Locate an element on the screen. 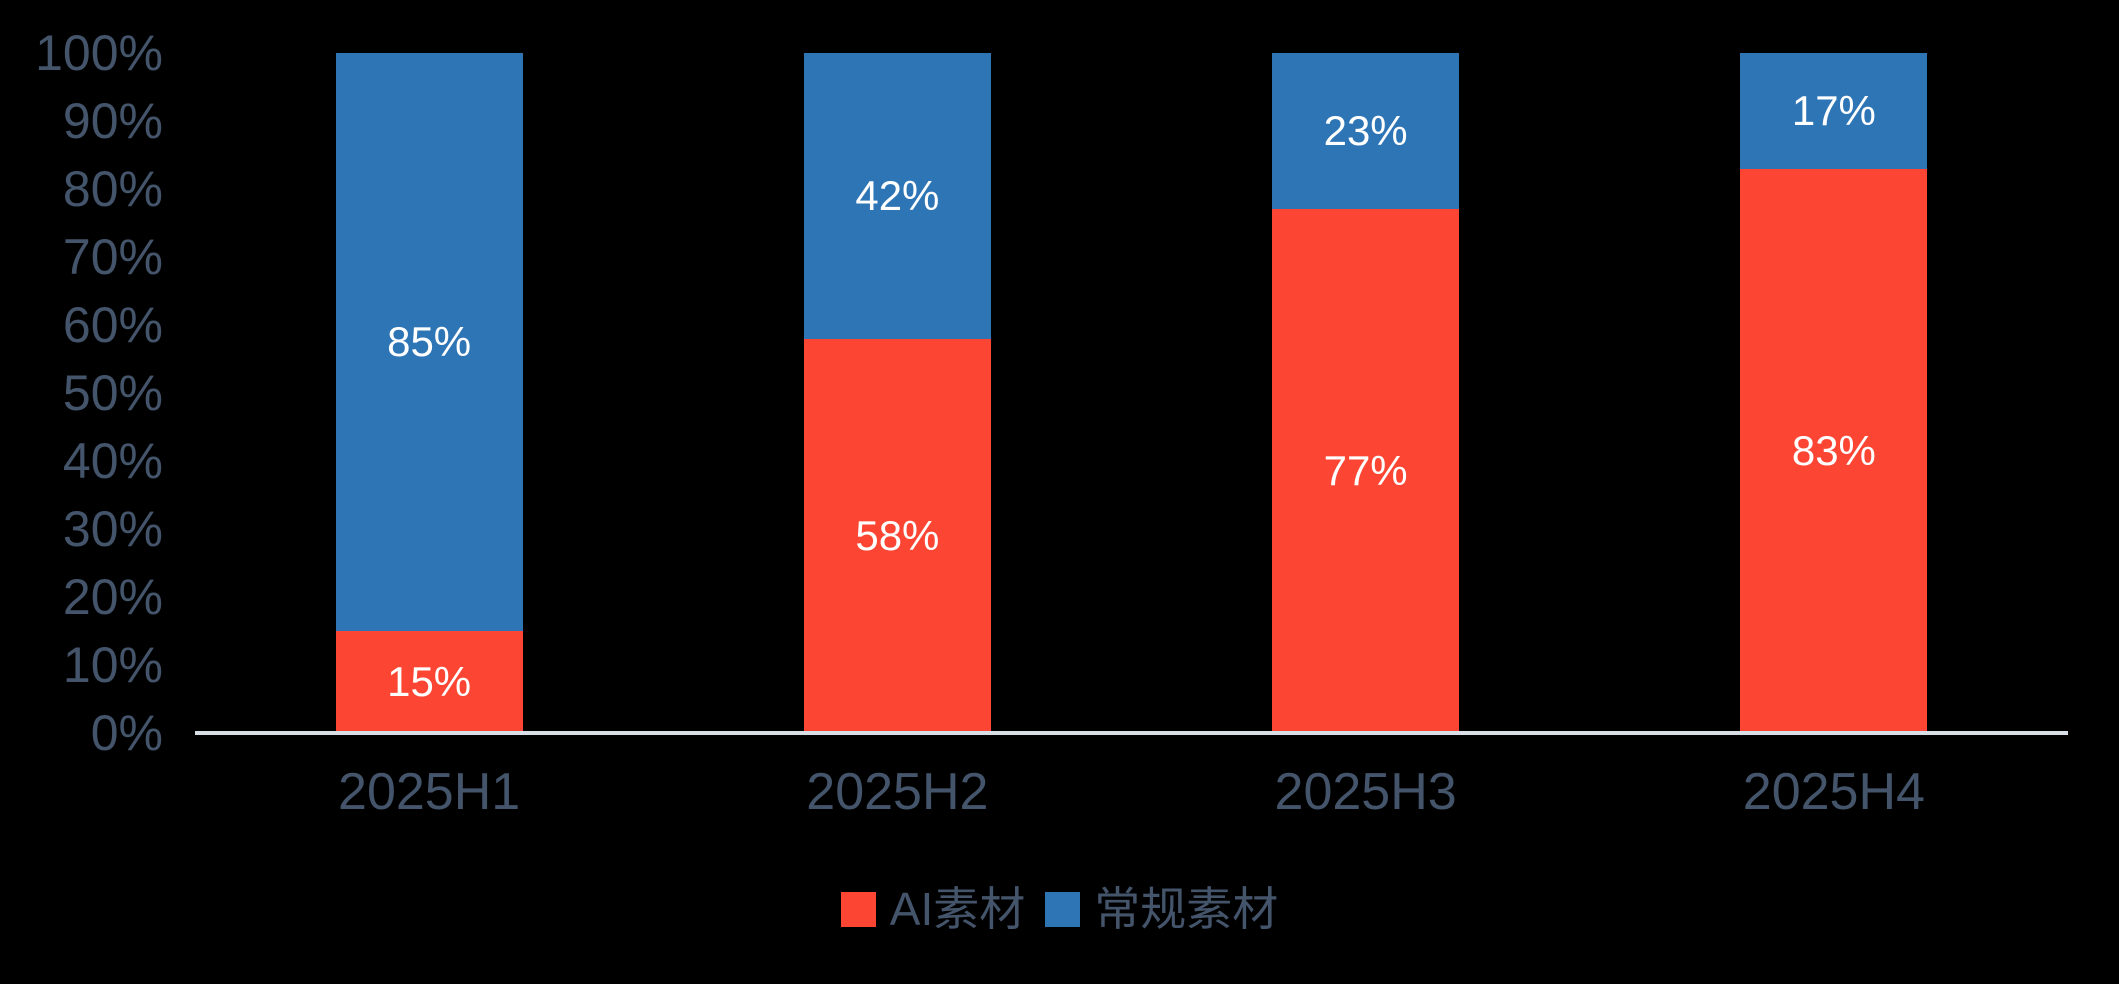 The height and width of the screenshot is (984, 2119). bar-2025H1: 85% 15% is located at coordinates (429, 393).